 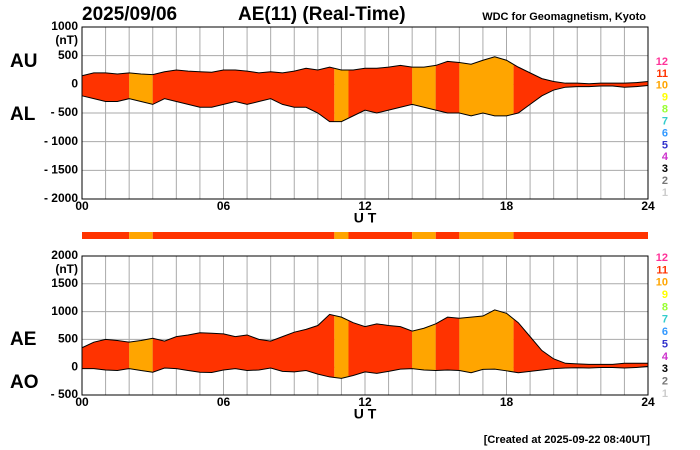 I want to click on date: 2025/09/06, so click(x=129, y=14).